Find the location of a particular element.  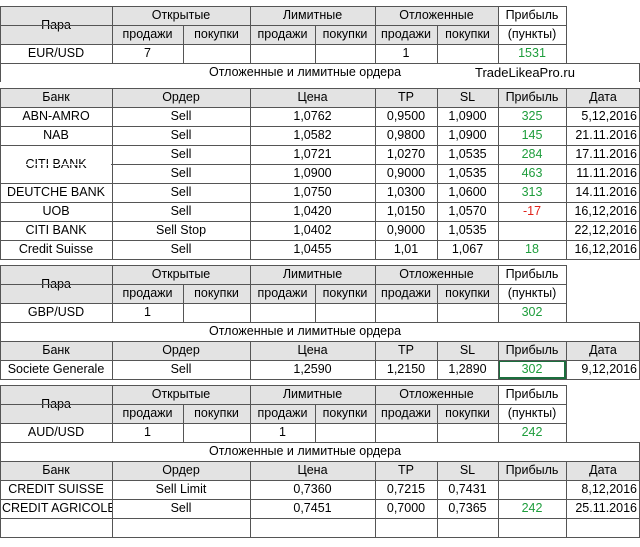

pair-name: GBP/USD is located at coordinates (56, 312).